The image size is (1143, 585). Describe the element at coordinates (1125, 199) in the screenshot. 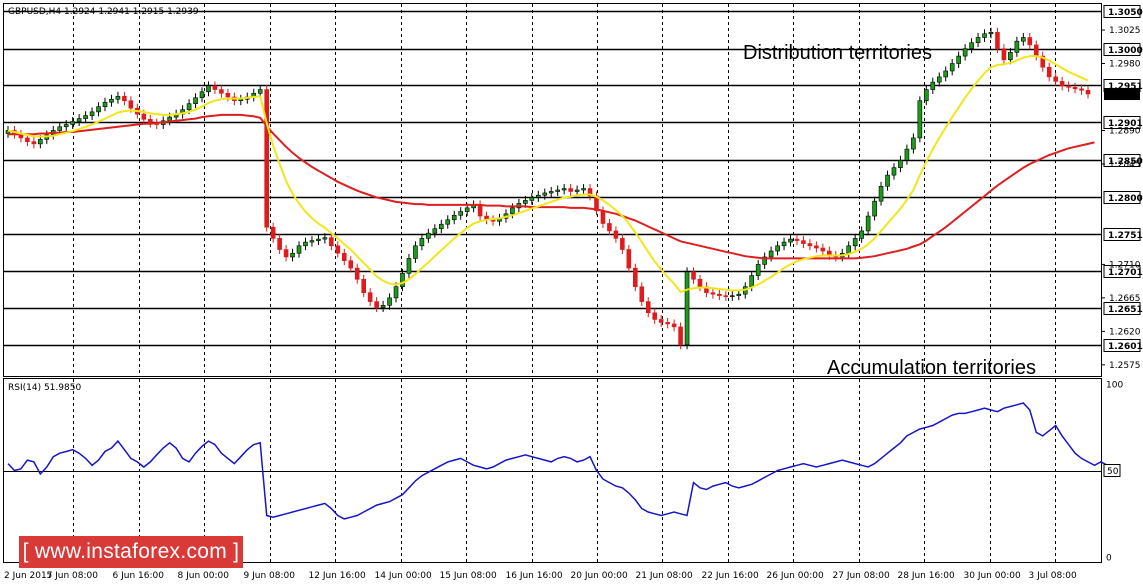

I see `level-label: 1.2800` at that location.